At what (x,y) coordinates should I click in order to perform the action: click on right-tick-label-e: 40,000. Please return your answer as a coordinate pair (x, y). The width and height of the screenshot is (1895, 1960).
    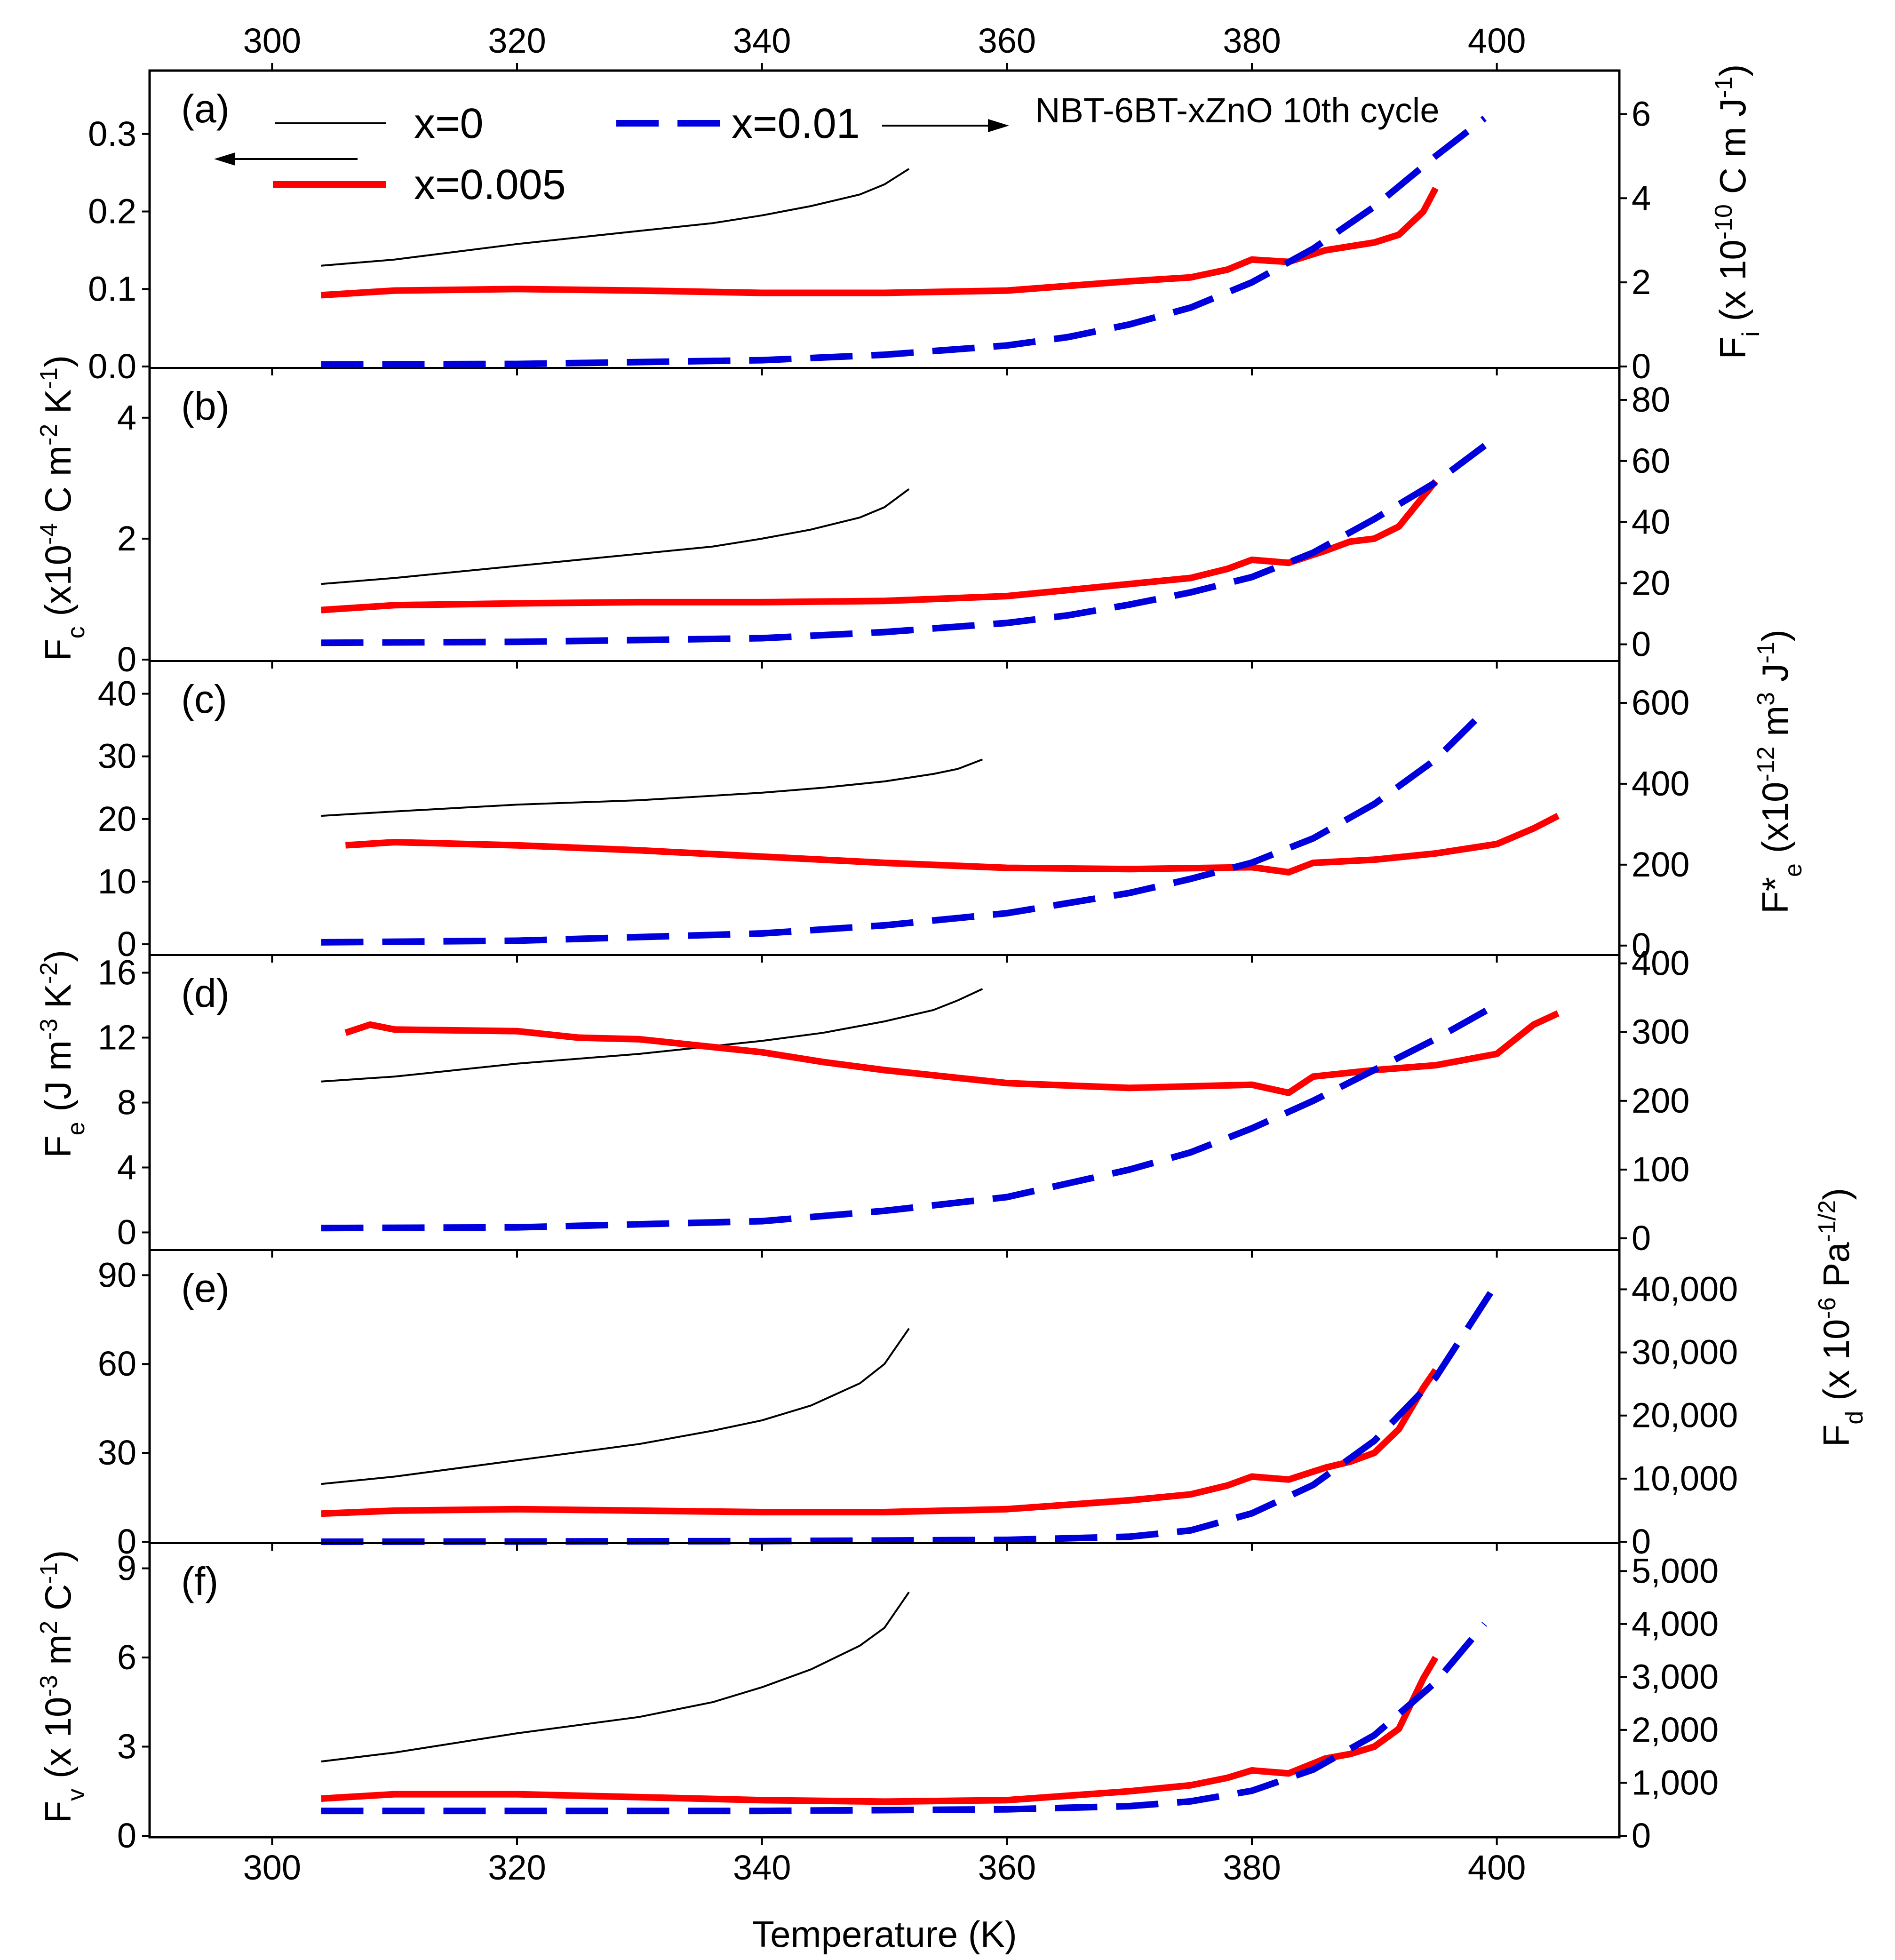
    Looking at the image, I should click on (1685, 1288).